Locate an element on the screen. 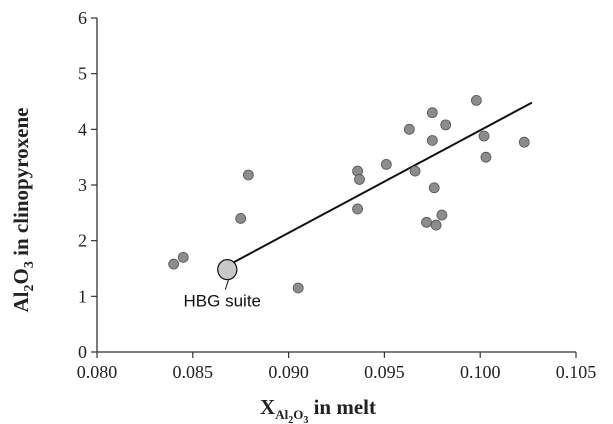 Image resolution: width=613 pixels, height=424 pixels. x-title-suffix: in melt is located at coordinates (342, 407).